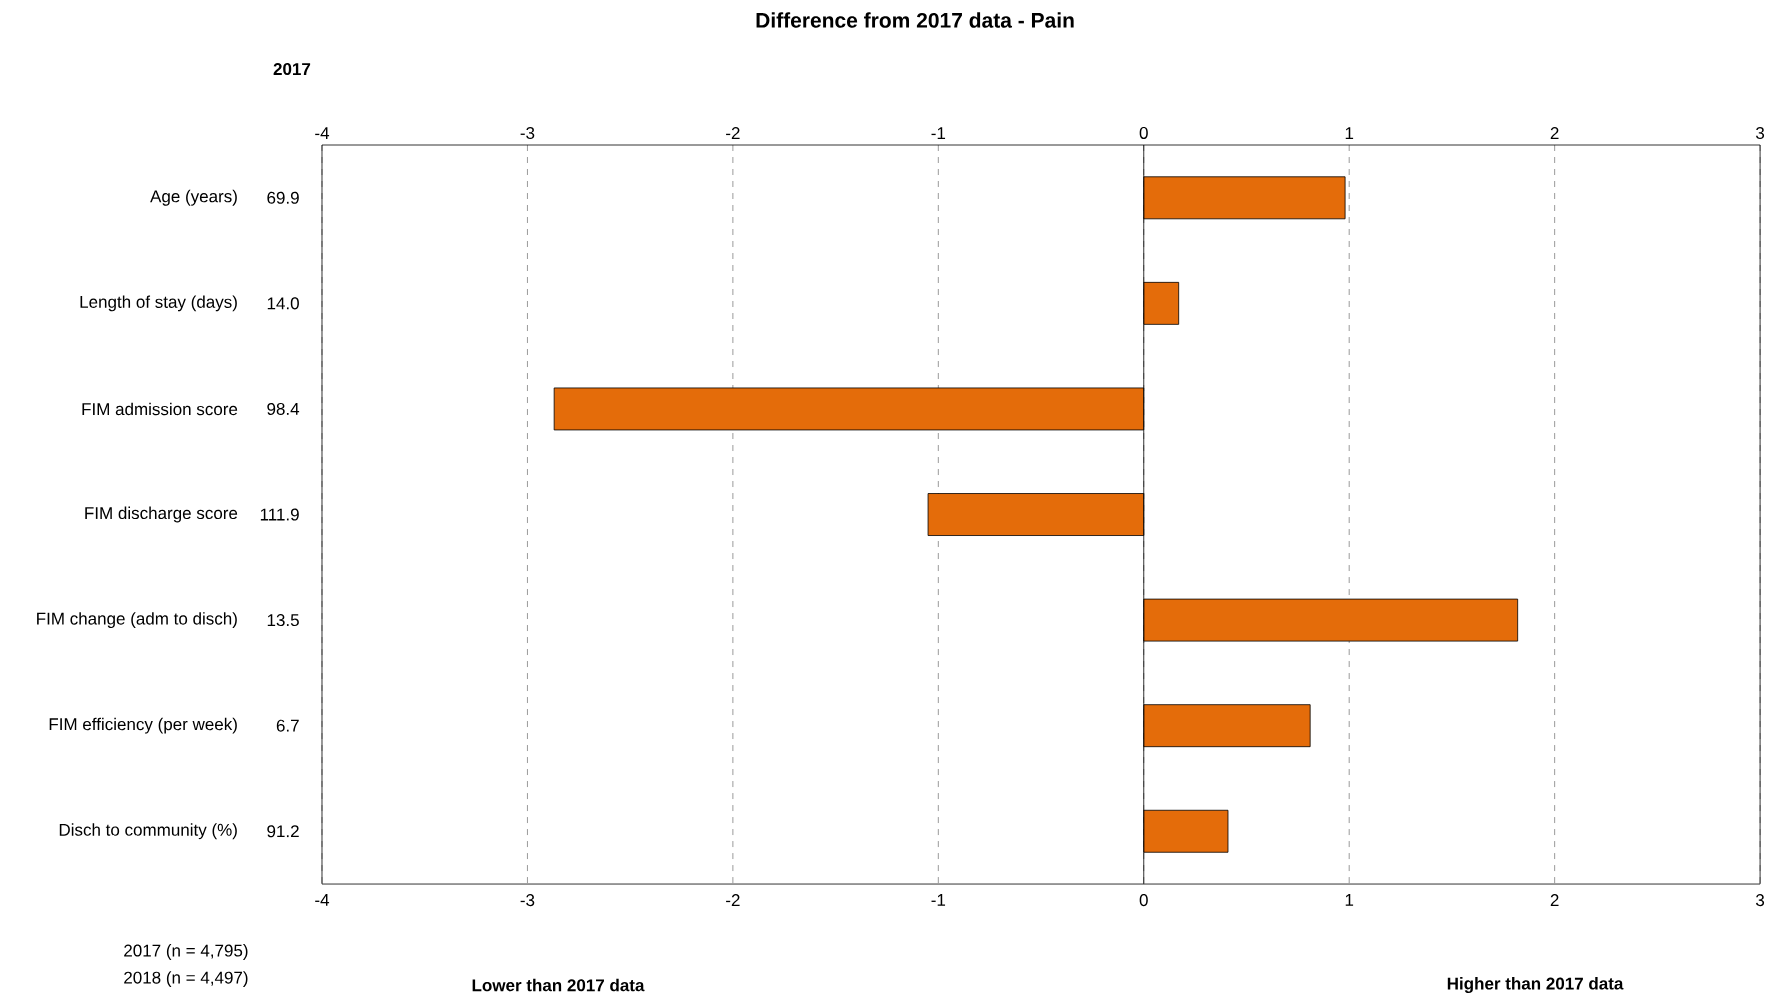 The height and width of the screenshot is (1001, 1771). What do you see at coordinates (938, 133) in the screenshot?
I see `x-tick-label: -1` at bounding box center [938, 133].